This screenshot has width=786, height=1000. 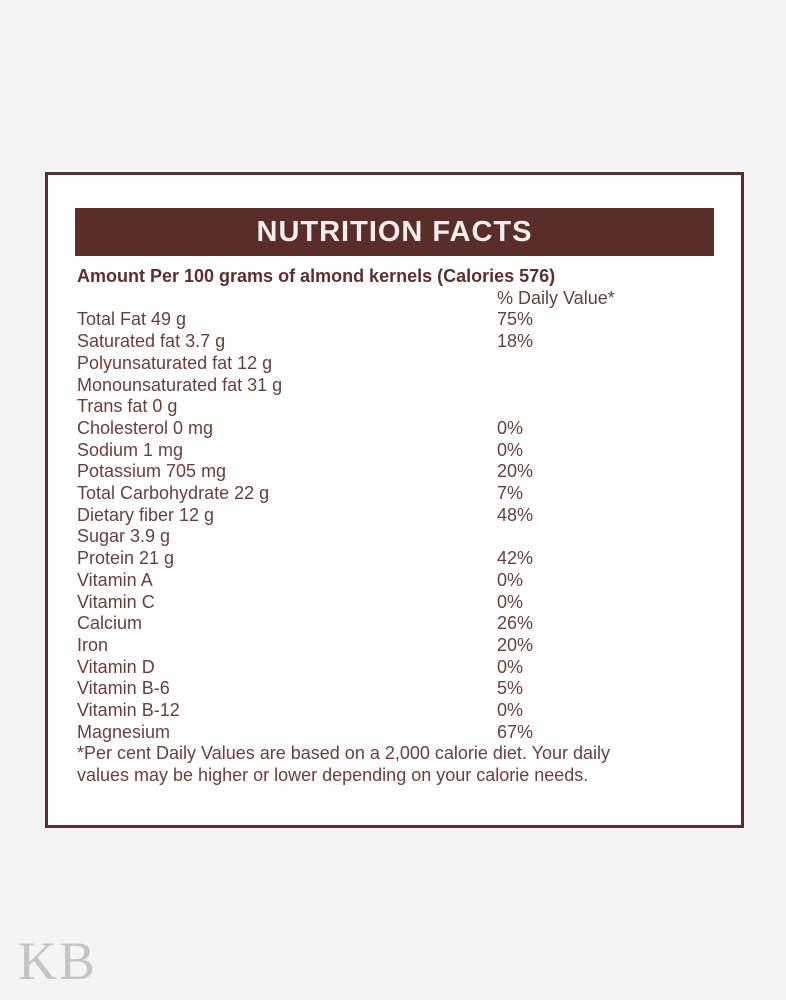 What do you see at coordinates (110, 623) in the screenshot?
I see `nutrient-name: Calcium` at bounding box center [110, 623].